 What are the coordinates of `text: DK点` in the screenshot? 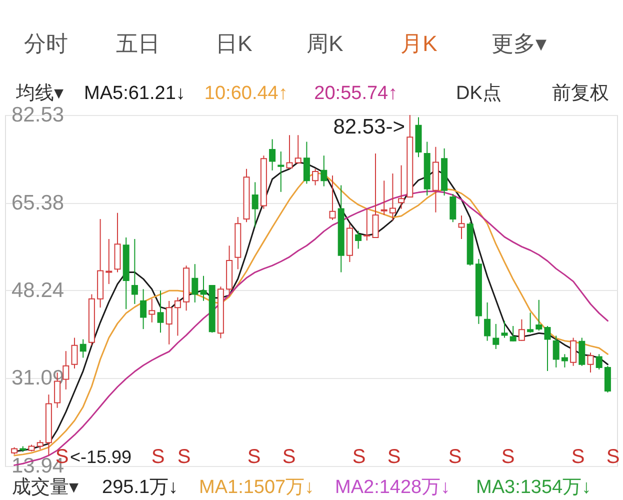 It's located at (479, 93).